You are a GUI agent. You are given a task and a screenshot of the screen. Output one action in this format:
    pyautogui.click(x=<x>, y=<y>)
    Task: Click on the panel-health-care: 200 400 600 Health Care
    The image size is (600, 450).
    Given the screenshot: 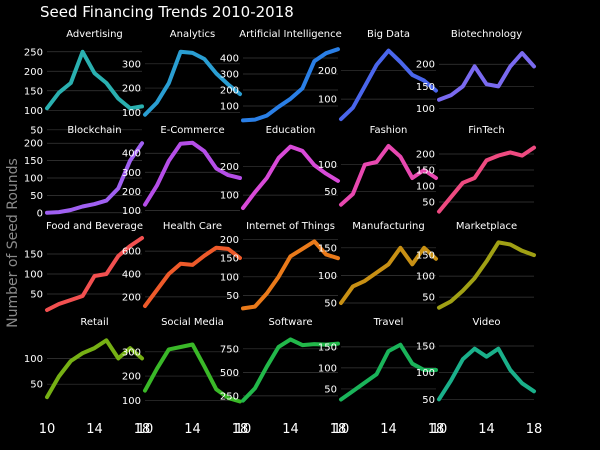 What is the action you would take?
    pyautogui.click(x=182, y=264)
    